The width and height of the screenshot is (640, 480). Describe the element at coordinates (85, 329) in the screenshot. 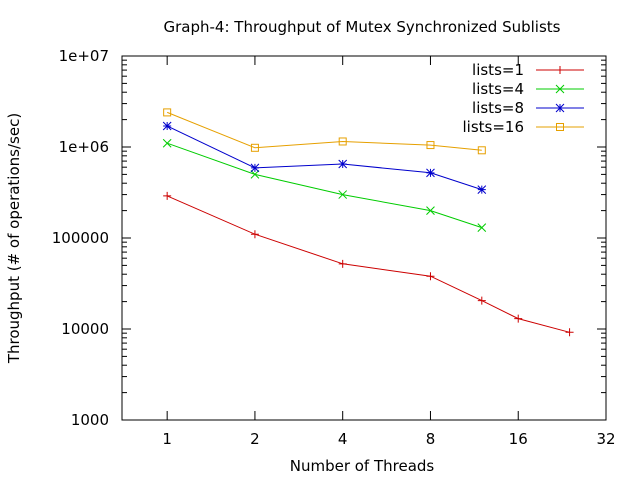

I see `y-tick-label: 10000` at that location.